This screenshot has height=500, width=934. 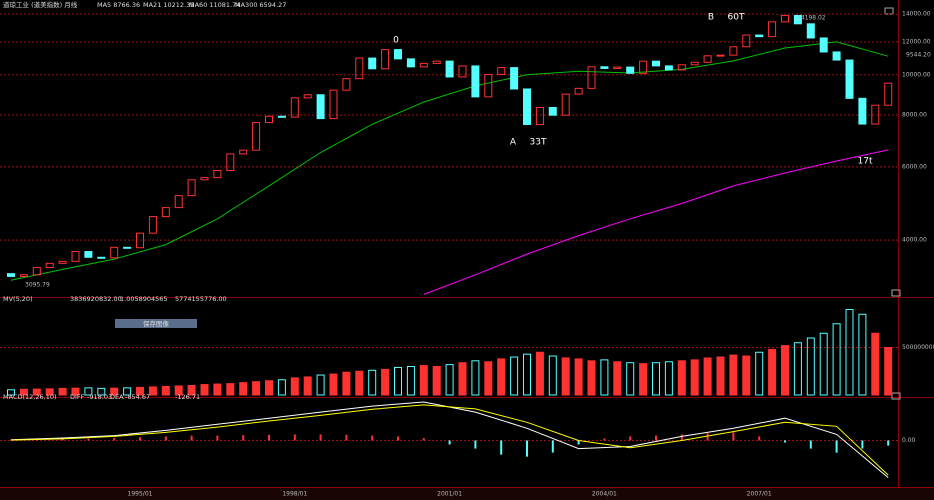 What do you see at coordinates (916, 14) in the screenshot?
I see `y-tick-label: 14000.00` at bounding box center [916, 14].